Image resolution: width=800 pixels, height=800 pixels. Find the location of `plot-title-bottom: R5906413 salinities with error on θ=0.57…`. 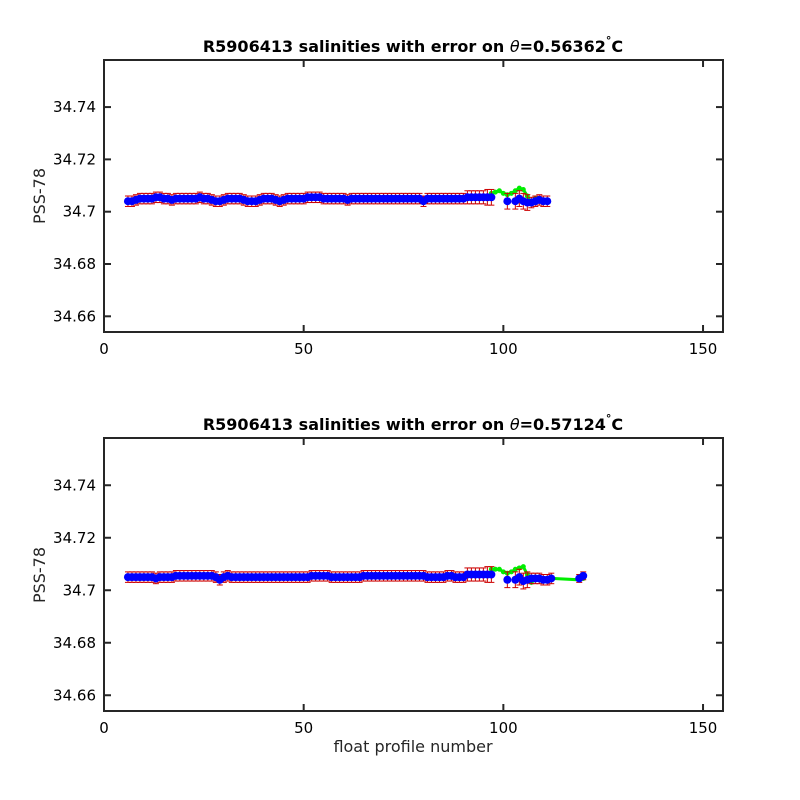

plot-title-bottom: R5906413 salinities with error on θ=0.57… is located at coordinates (413, 423).